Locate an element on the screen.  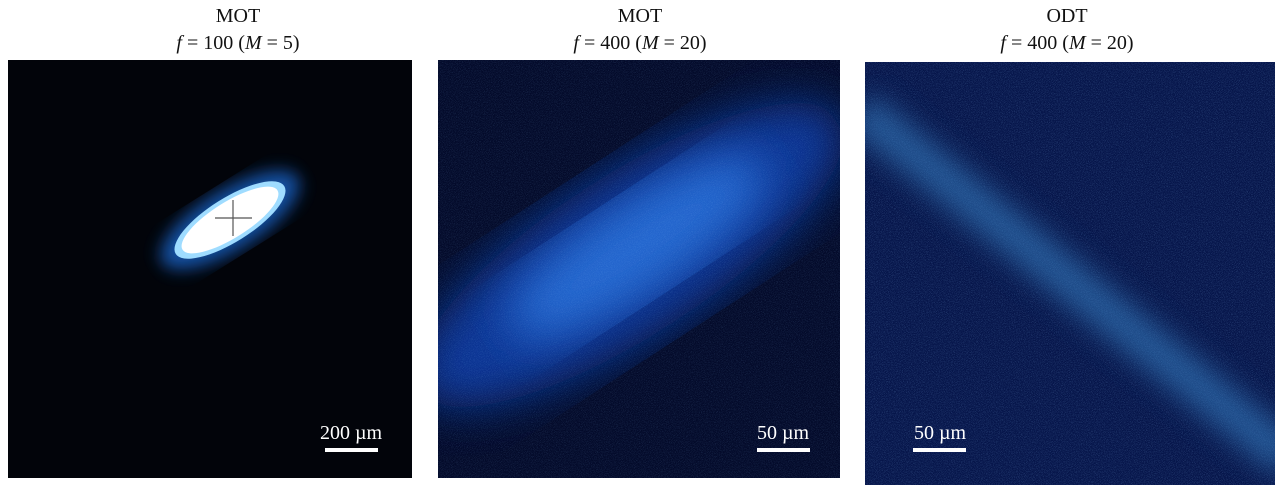
subtitle-part: = 100 ( is located at coordinates (213, 43).